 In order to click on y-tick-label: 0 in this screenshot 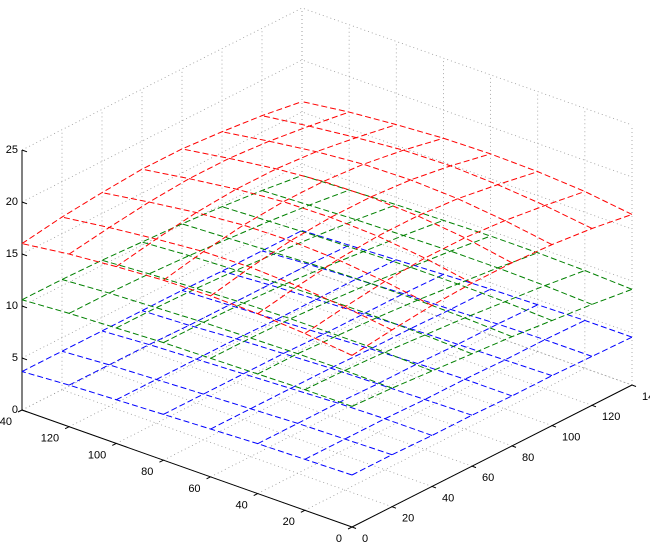, I will do `click(339, 539)`.